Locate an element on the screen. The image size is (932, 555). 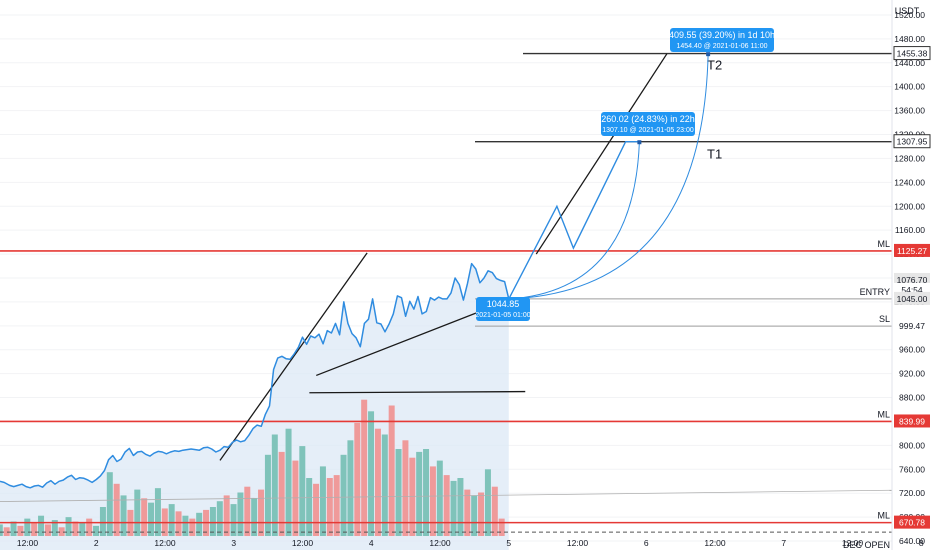
price-tag-label: 670.78 is located at coordinates (912, 523).